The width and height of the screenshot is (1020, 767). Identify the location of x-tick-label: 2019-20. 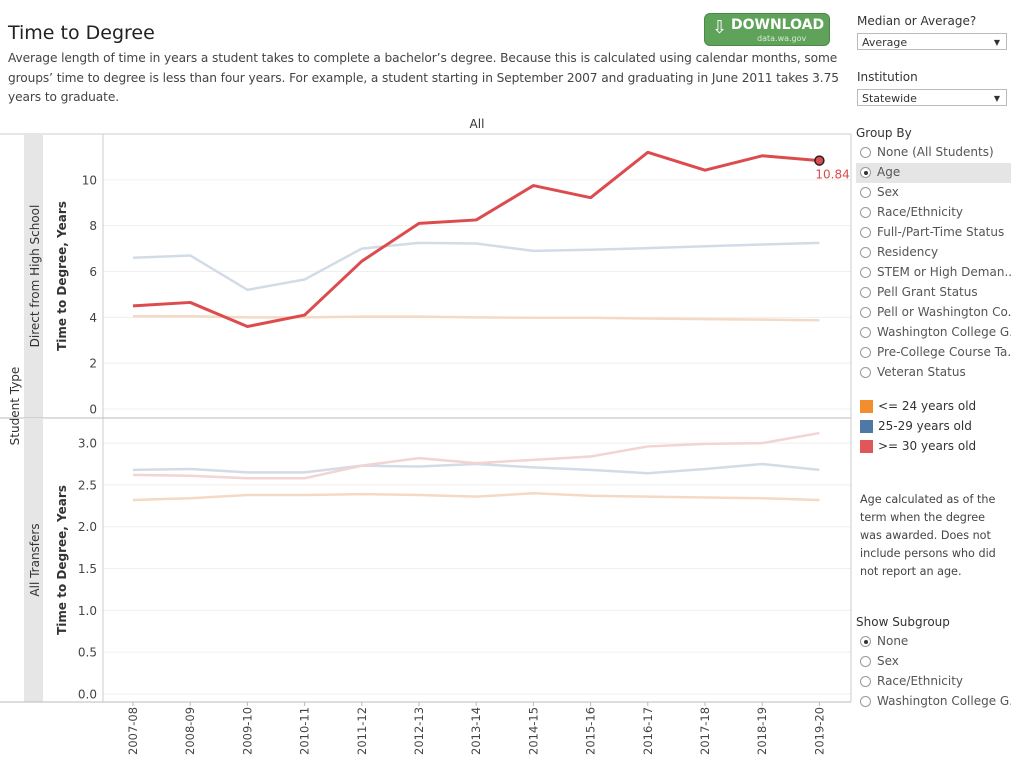
(819, 731).